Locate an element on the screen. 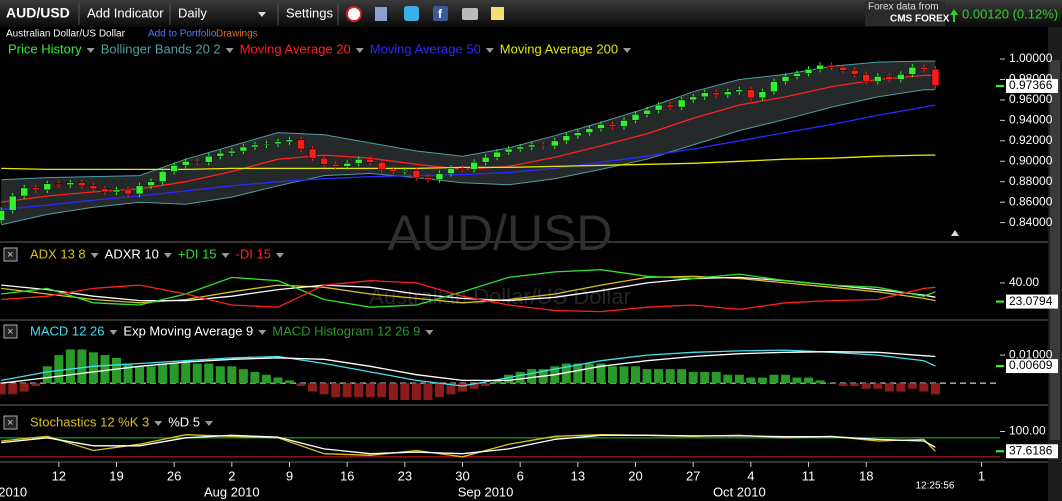 The width and height of the screenshot is (1062, 501). legend-entry: %D 5 is located at coordinates (184, 421).